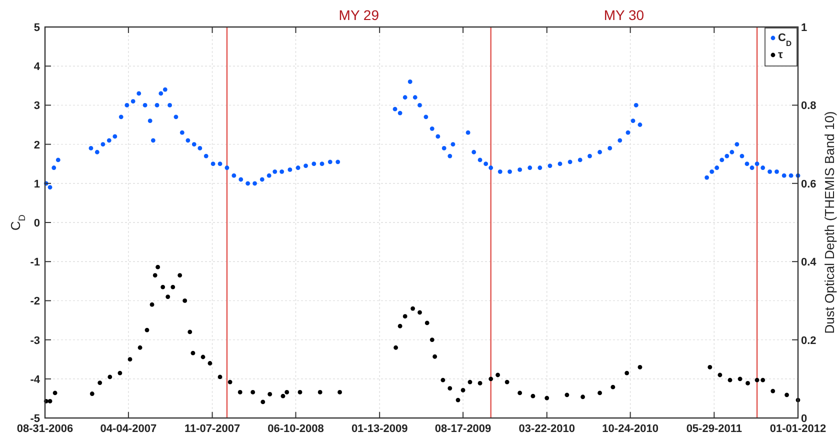 The height and width of the screenshot is (436, 840). I want to click on y-tick-label: 2, so click(37, 145).